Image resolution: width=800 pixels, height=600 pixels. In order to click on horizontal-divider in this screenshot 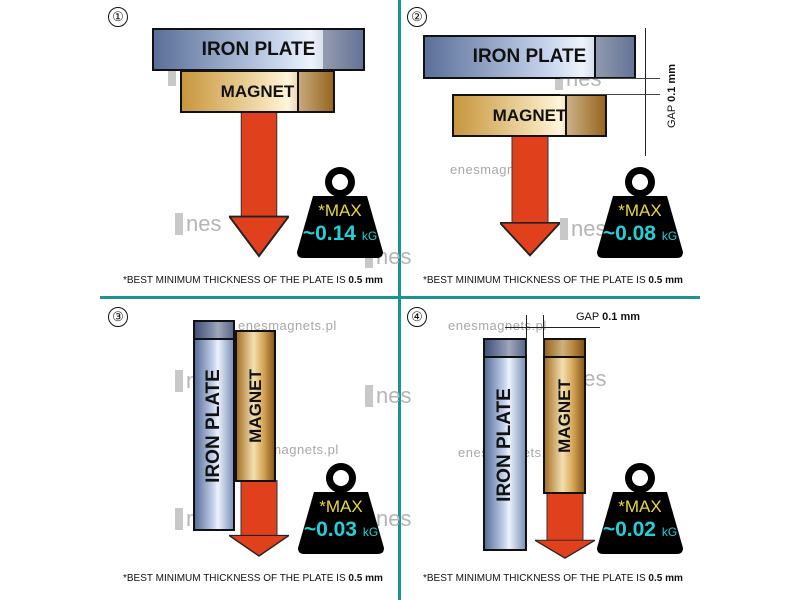, I will do `click(400, 297)`.